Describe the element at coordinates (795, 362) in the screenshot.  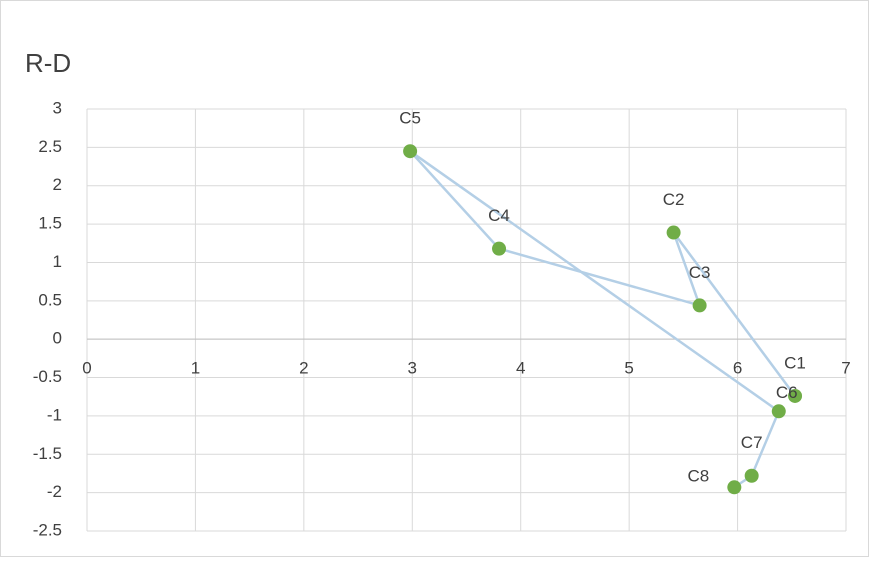
I see `data-label: C1` at that location.